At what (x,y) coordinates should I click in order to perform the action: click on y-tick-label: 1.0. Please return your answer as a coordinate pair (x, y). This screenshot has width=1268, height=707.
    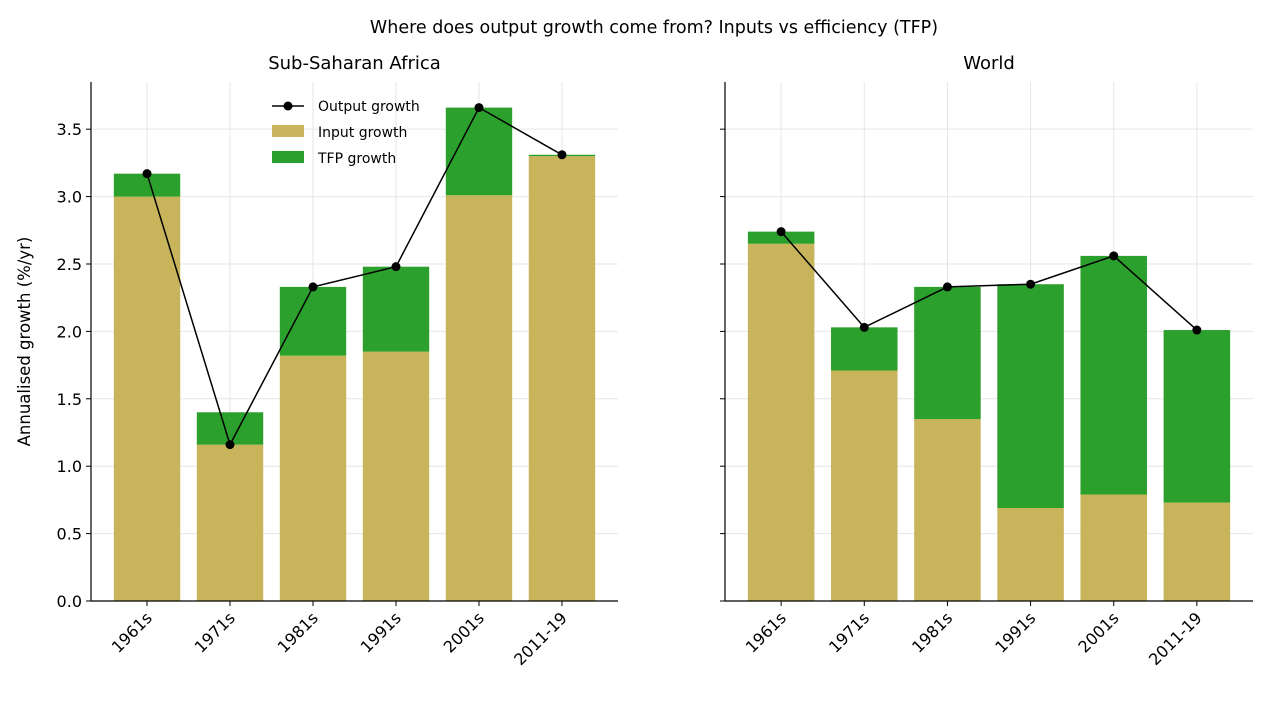
    Looking at the image, I should click on (69, 466).